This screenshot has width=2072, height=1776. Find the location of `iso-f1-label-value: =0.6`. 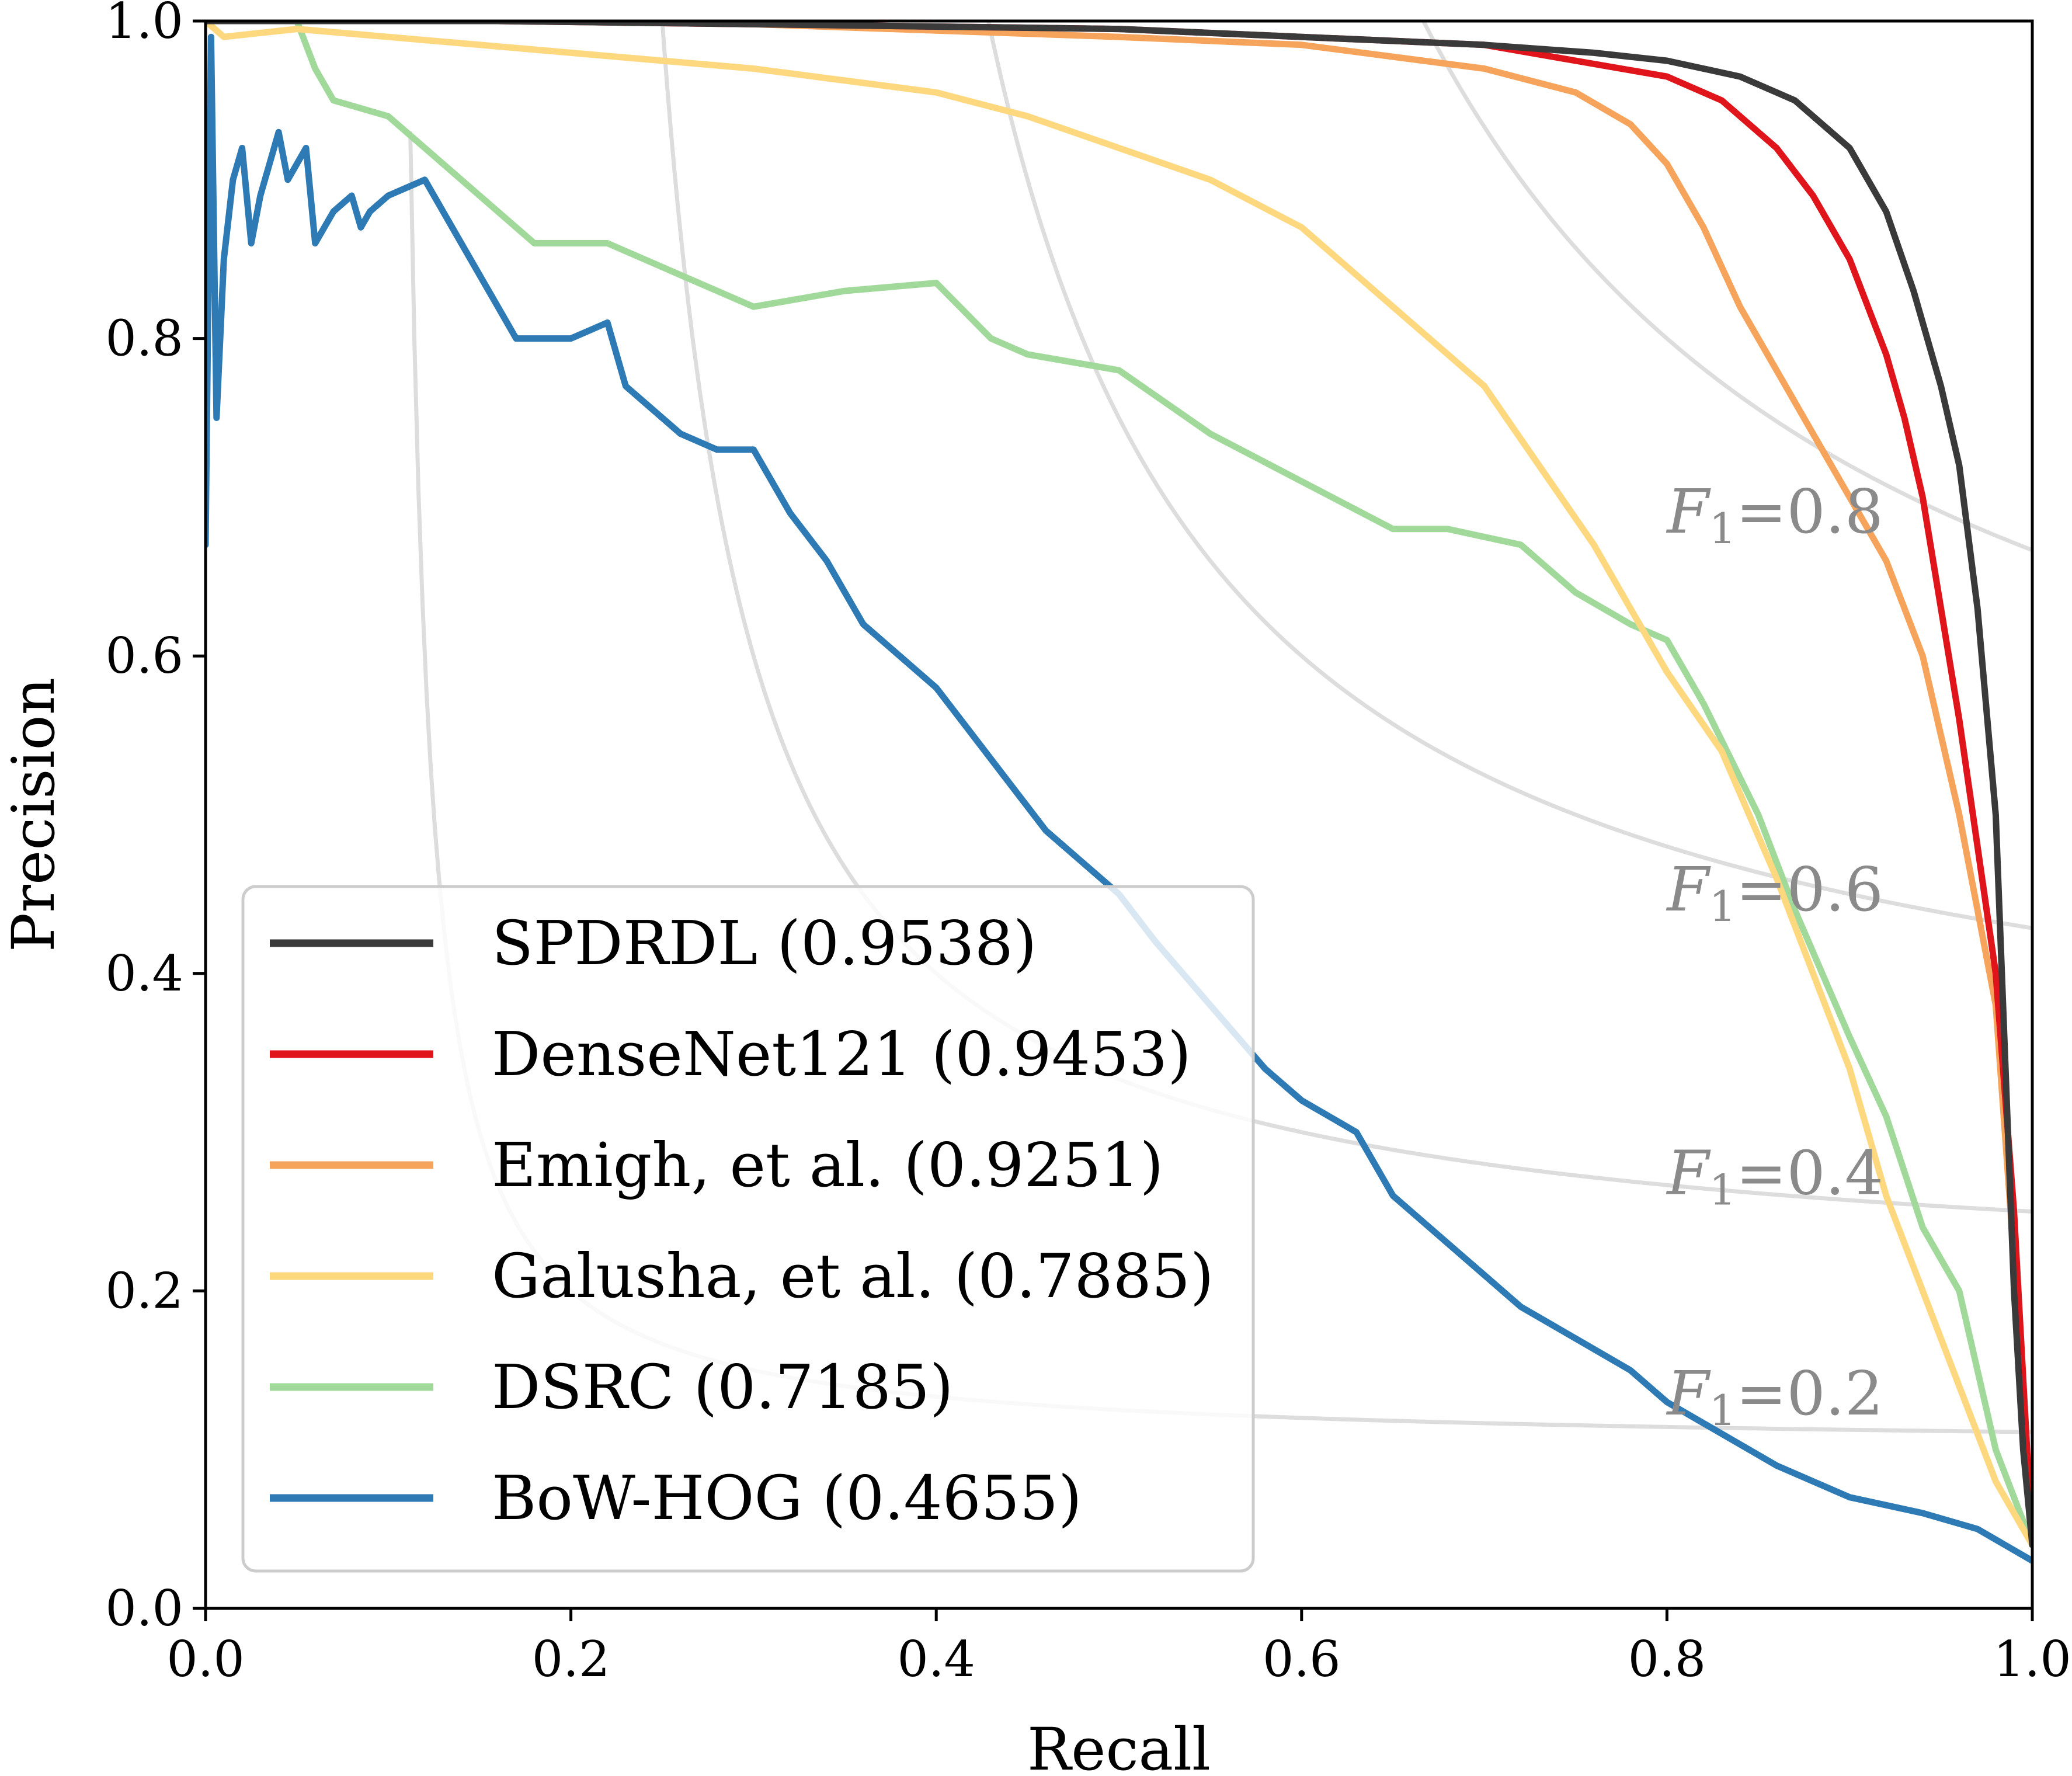

iso-f1-label-value: =0.6 is located at coordinates (1809, 890).